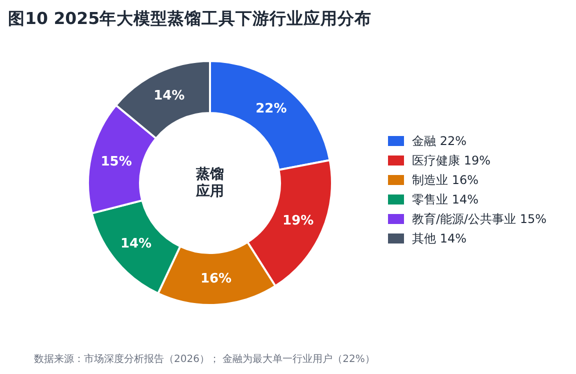 This screenshot has height=374, width=576. Describe the element at coordinates (271, 109) in the screenshot. I see `data-label: 22%` at that location.